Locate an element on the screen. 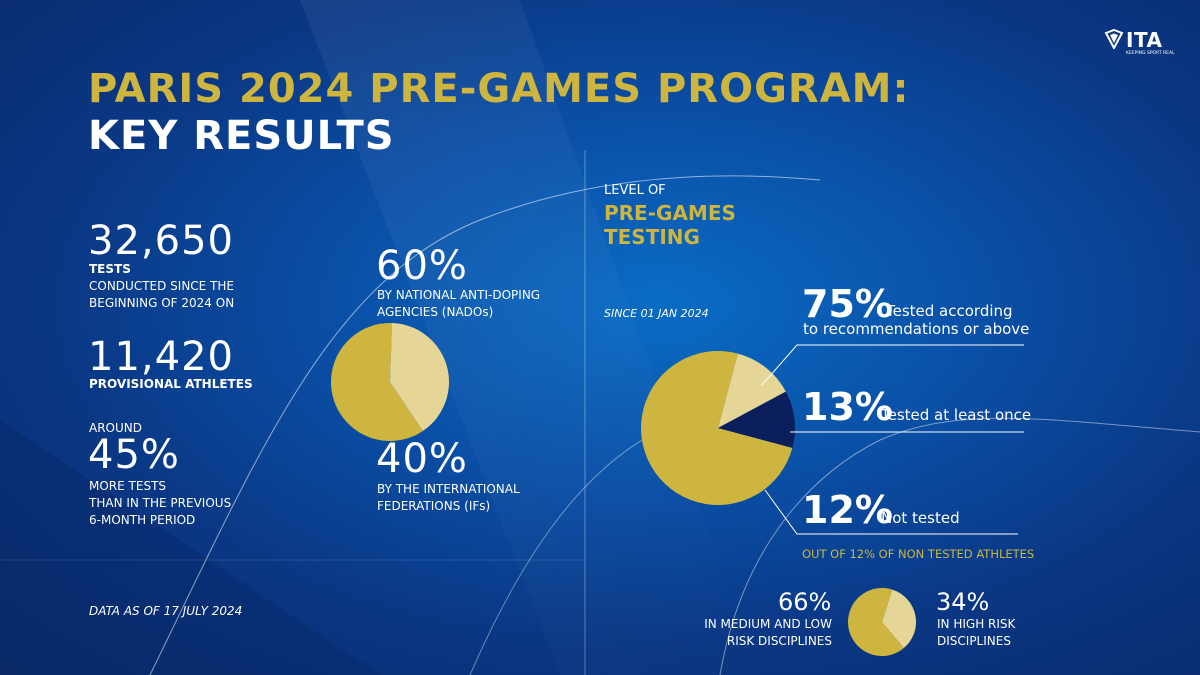  tests-desc-line1: CONDUCTED SINCE THE is located at coordinates (162, 286).